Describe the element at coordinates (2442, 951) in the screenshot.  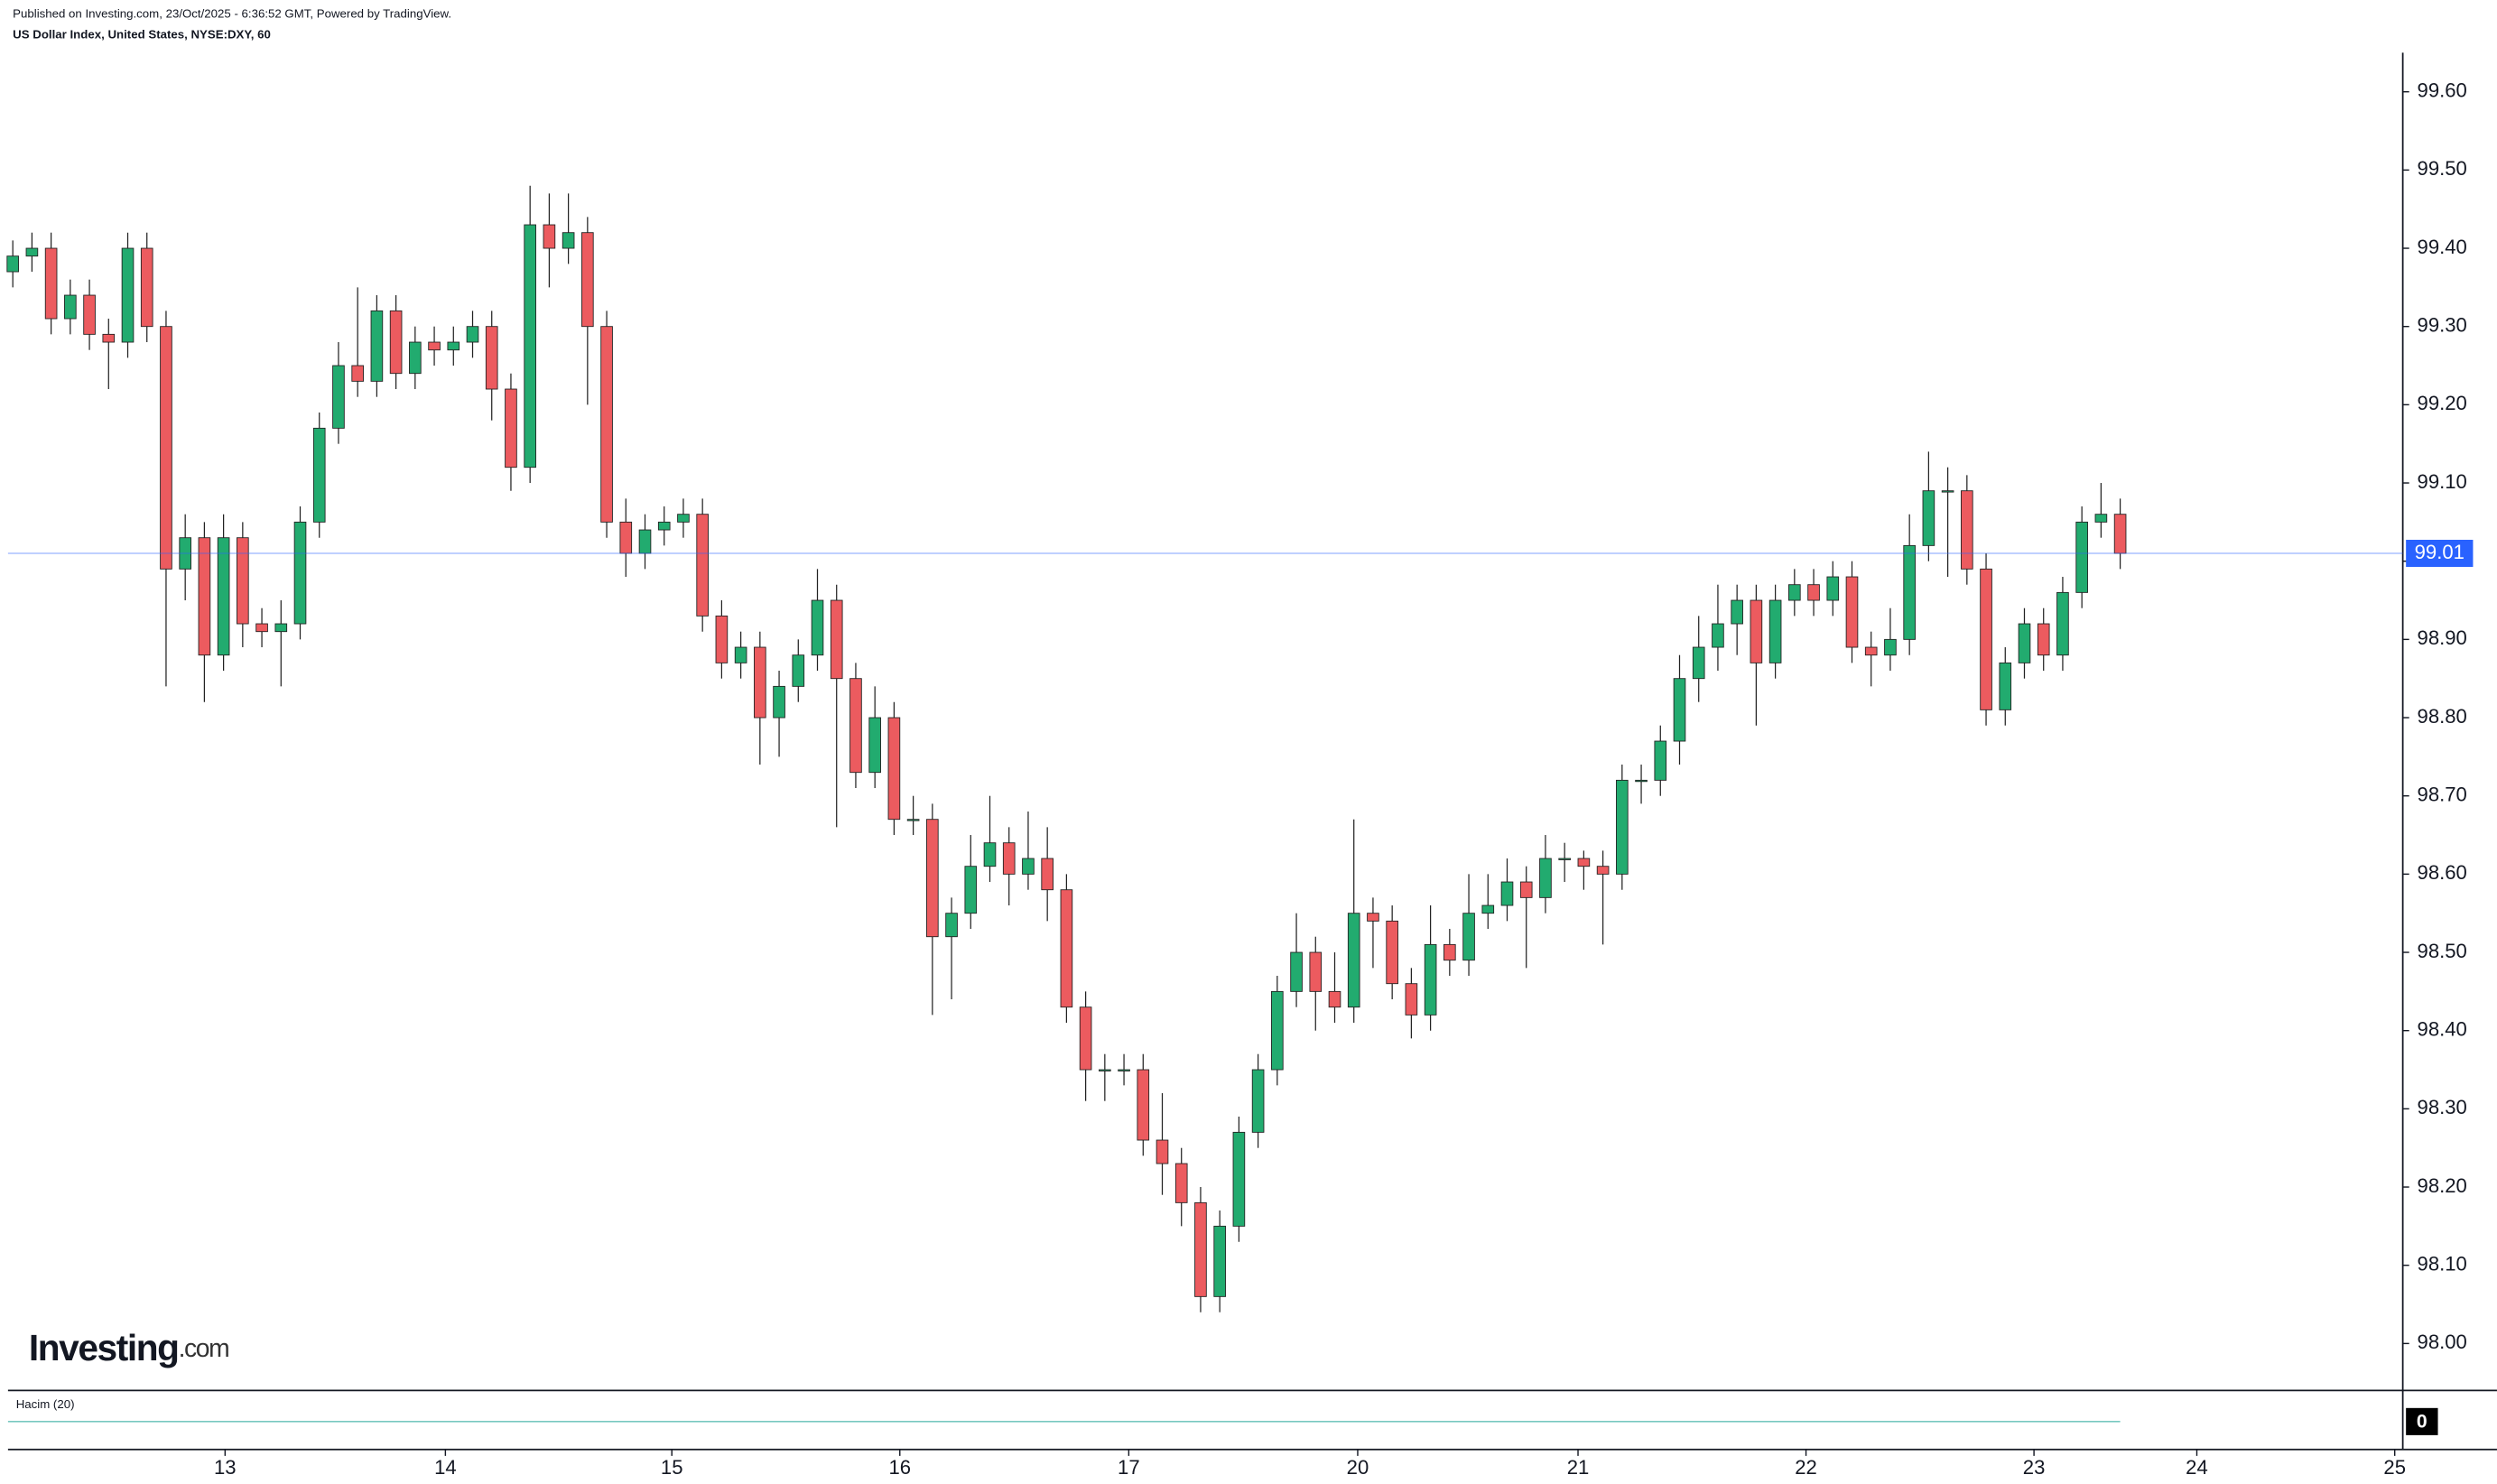
I see `y-tick-label: 98.50` at that location.